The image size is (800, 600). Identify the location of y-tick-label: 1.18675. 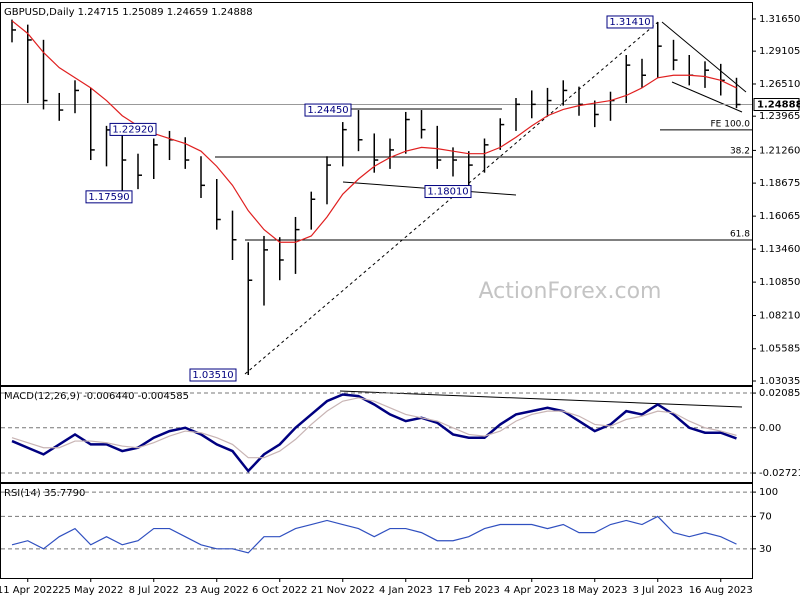
(779, 183).